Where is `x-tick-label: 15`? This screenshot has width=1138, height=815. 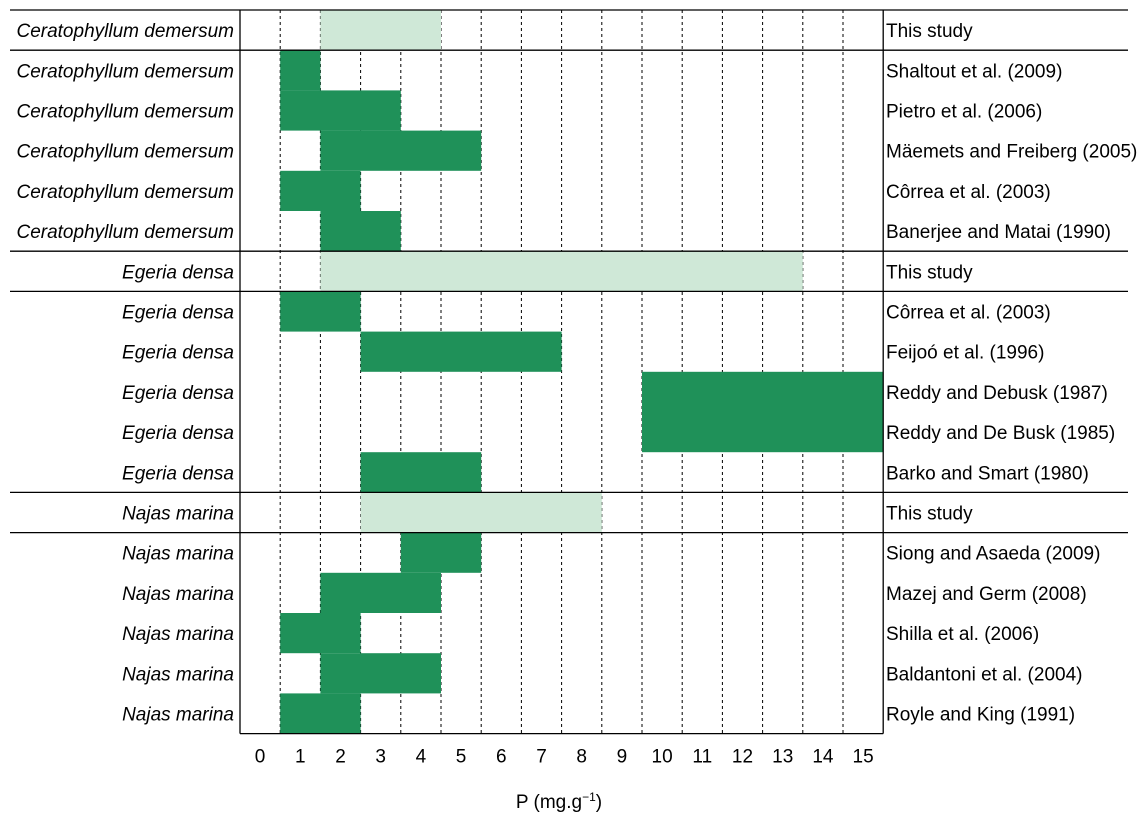
x-tick-label: 15 is located at coordinates (863, 757).